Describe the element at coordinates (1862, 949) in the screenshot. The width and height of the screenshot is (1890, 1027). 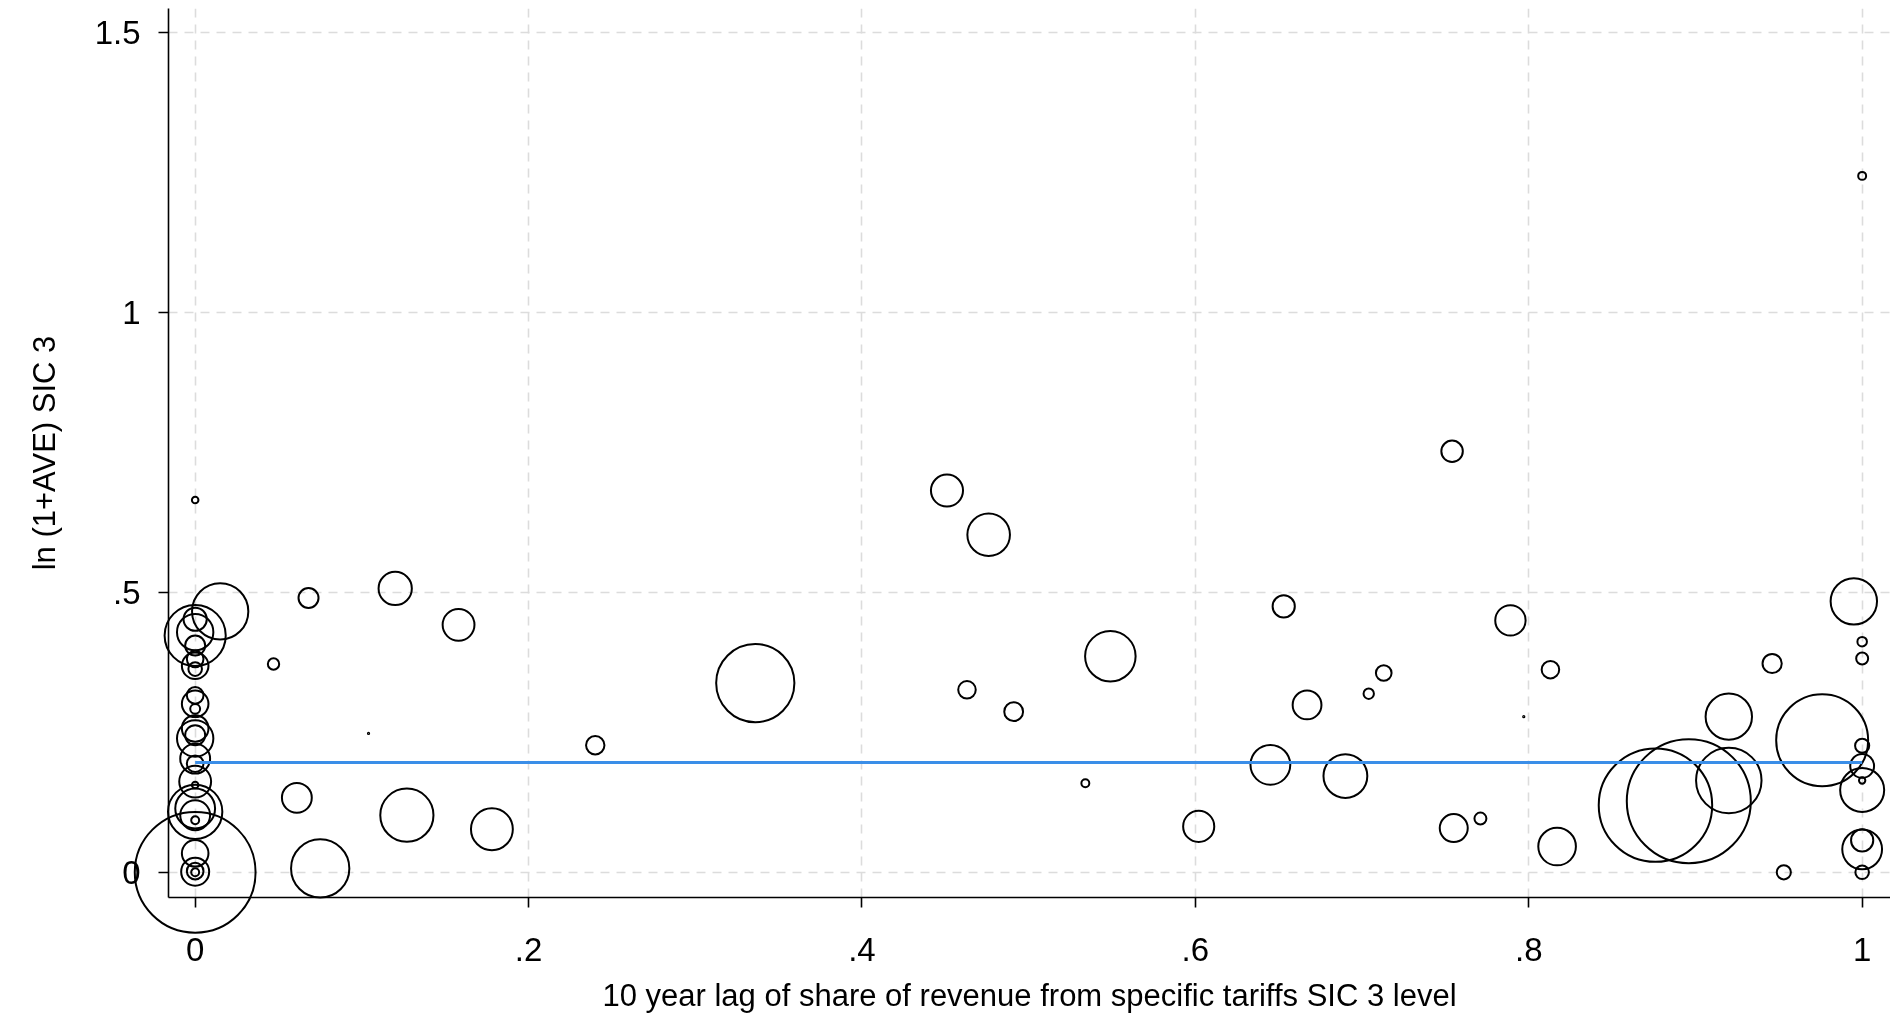
I see `x-tick-label: 1` at that location.